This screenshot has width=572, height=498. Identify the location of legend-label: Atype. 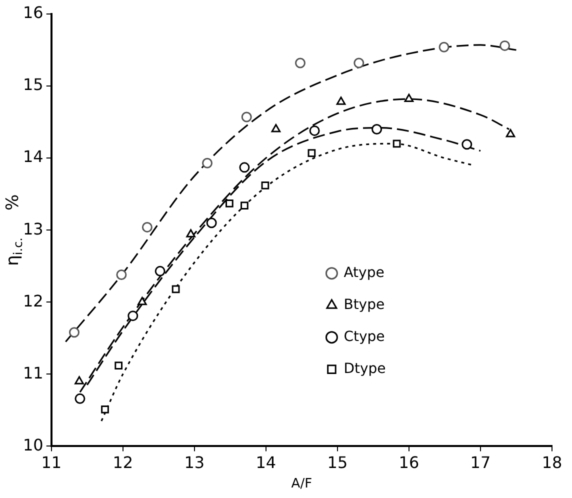
(364, 272).